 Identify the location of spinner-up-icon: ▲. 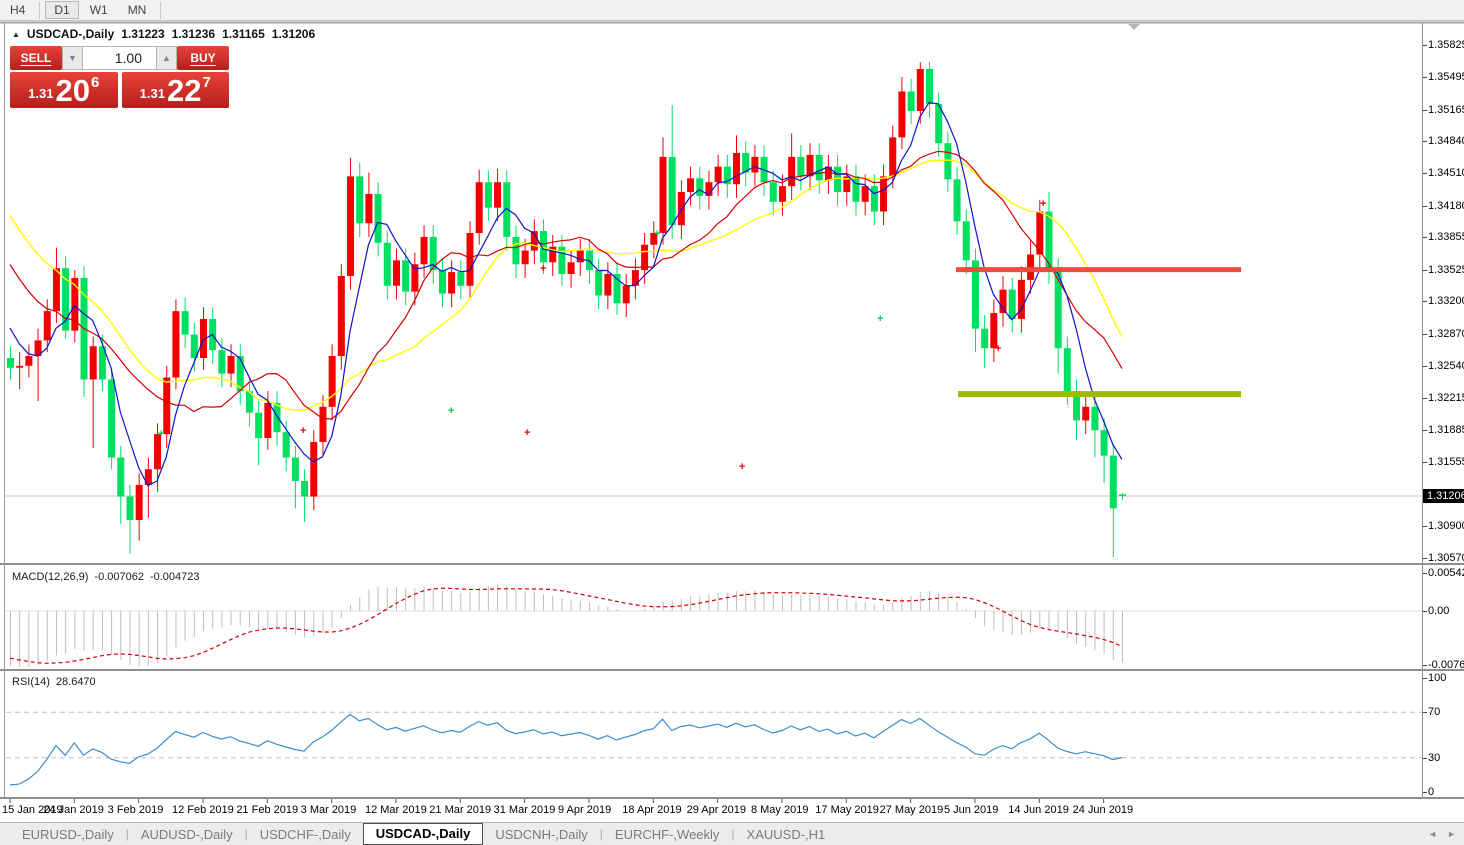
(166, 58).